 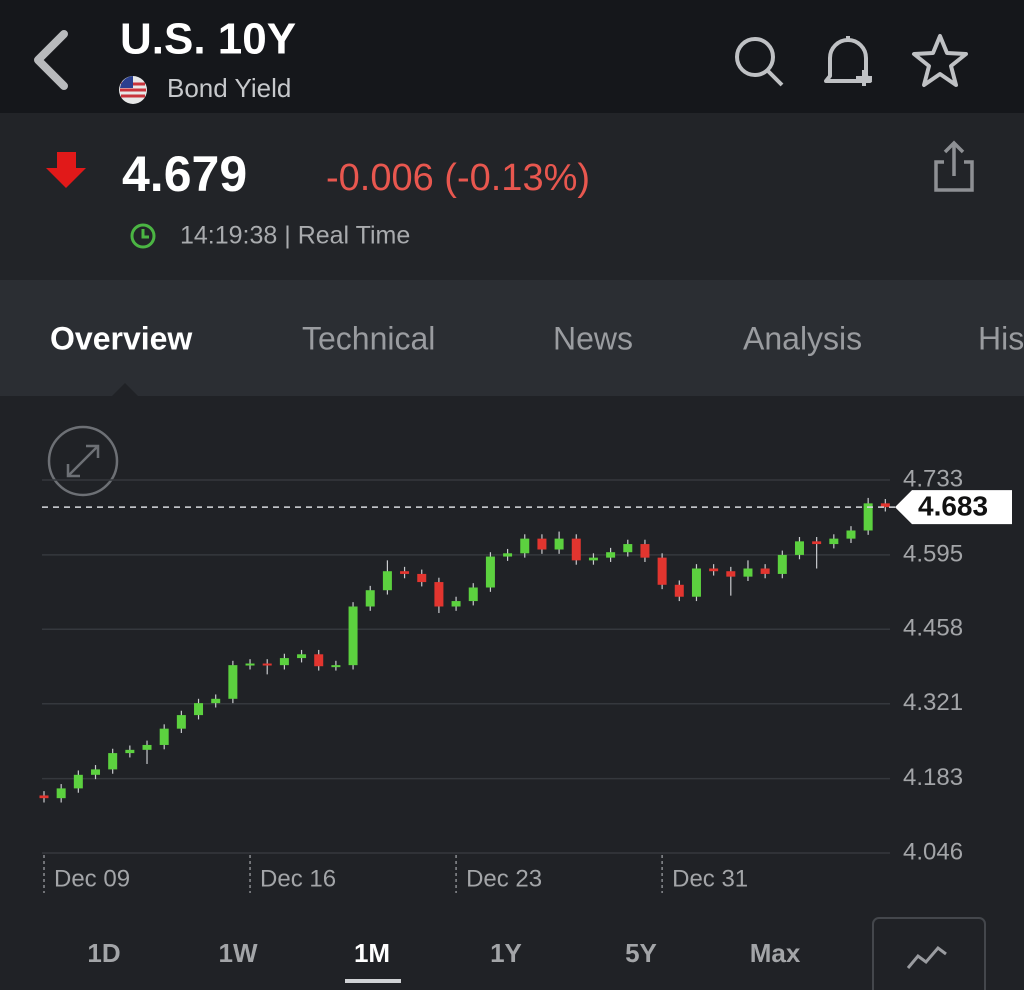 I want to click on top-bar, so click(x=512, y=56).